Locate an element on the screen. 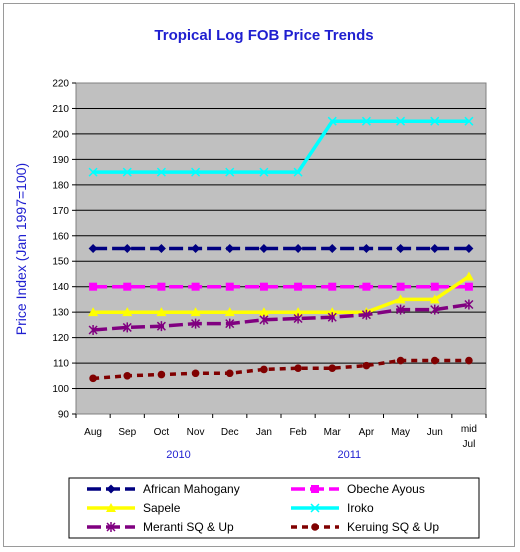  x-tick-label-mid-jul: mid Jul is located at coordinates (469, 437).